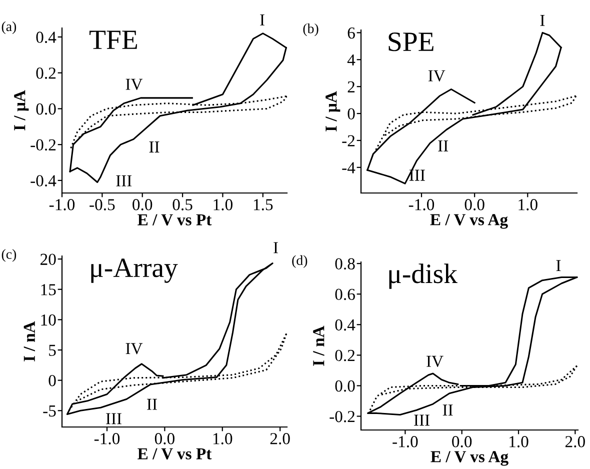 The width and height of the screenshot is (590, 469). I want to click on chart-title: μ-Array, so click(134, 270).